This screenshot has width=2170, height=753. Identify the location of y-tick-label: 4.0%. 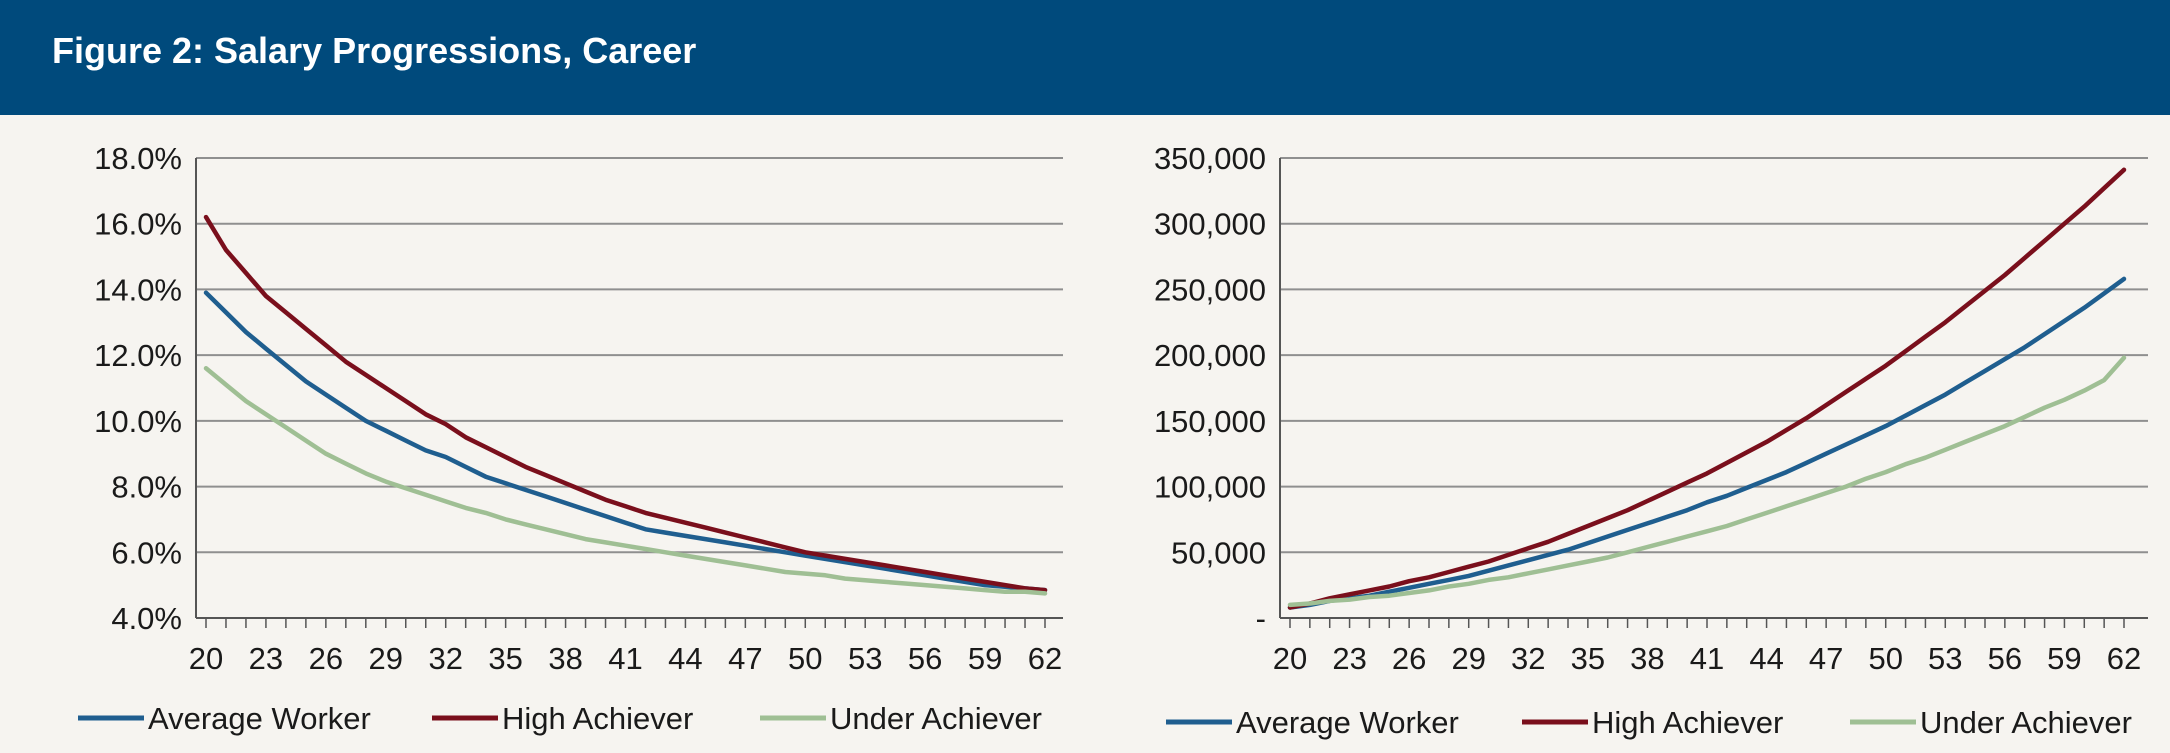
(146, 618).